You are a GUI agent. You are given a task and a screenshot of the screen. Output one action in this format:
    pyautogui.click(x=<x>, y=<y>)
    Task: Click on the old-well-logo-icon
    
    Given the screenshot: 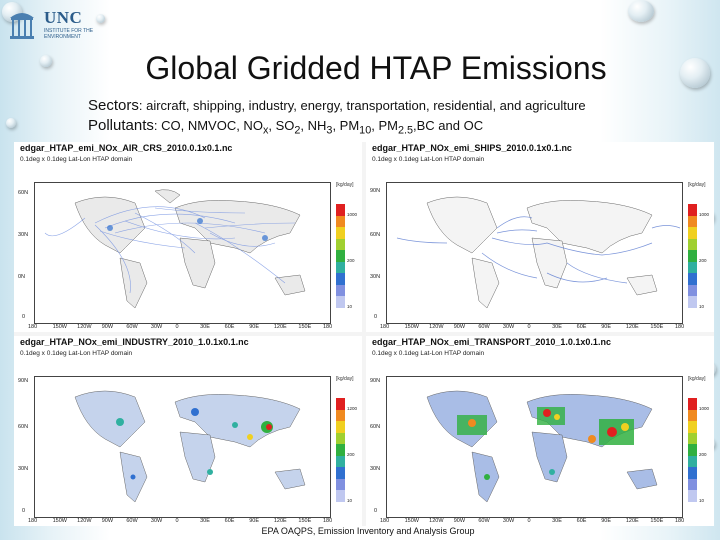 What is the action you would take?
    pyautogui.click(x=22, y=26)
    